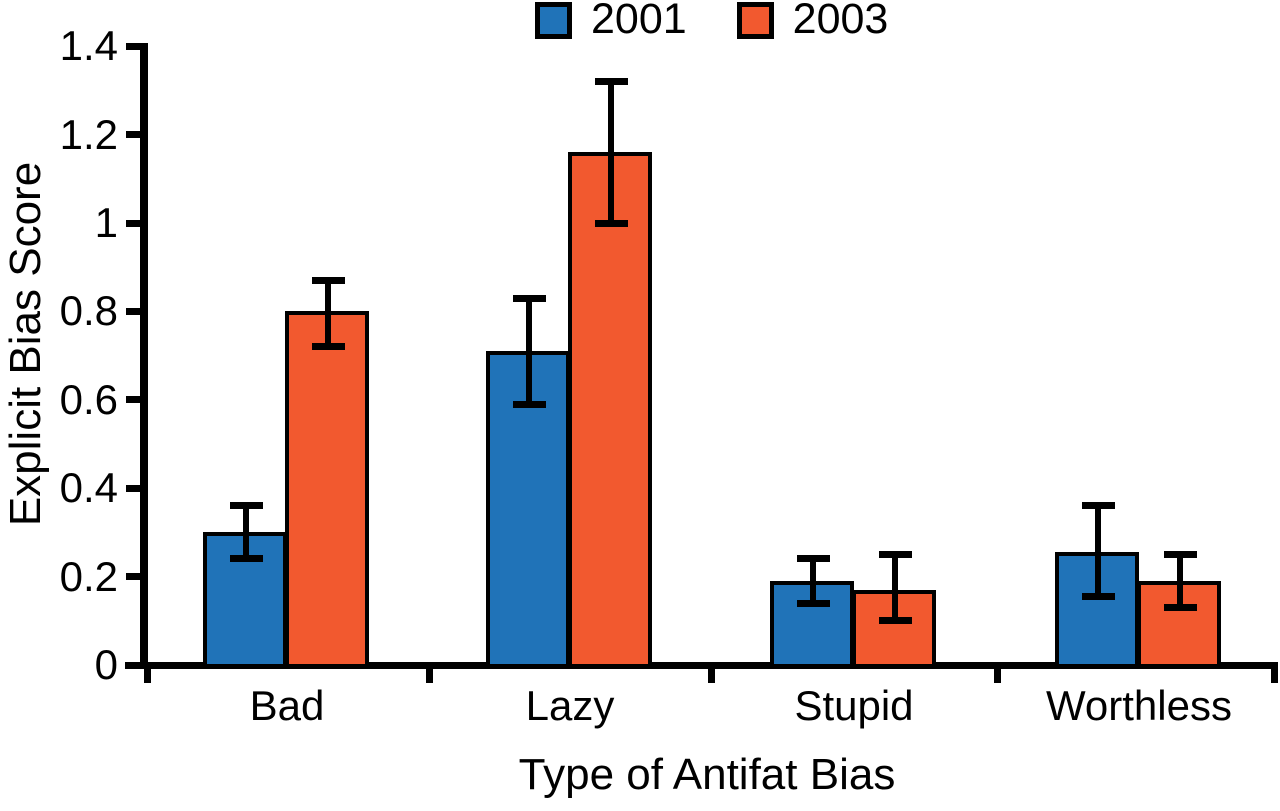 The height and width of the screenshot is (811, 1280). I want to click on y-tick-label: 1.2, so click(88, 134).